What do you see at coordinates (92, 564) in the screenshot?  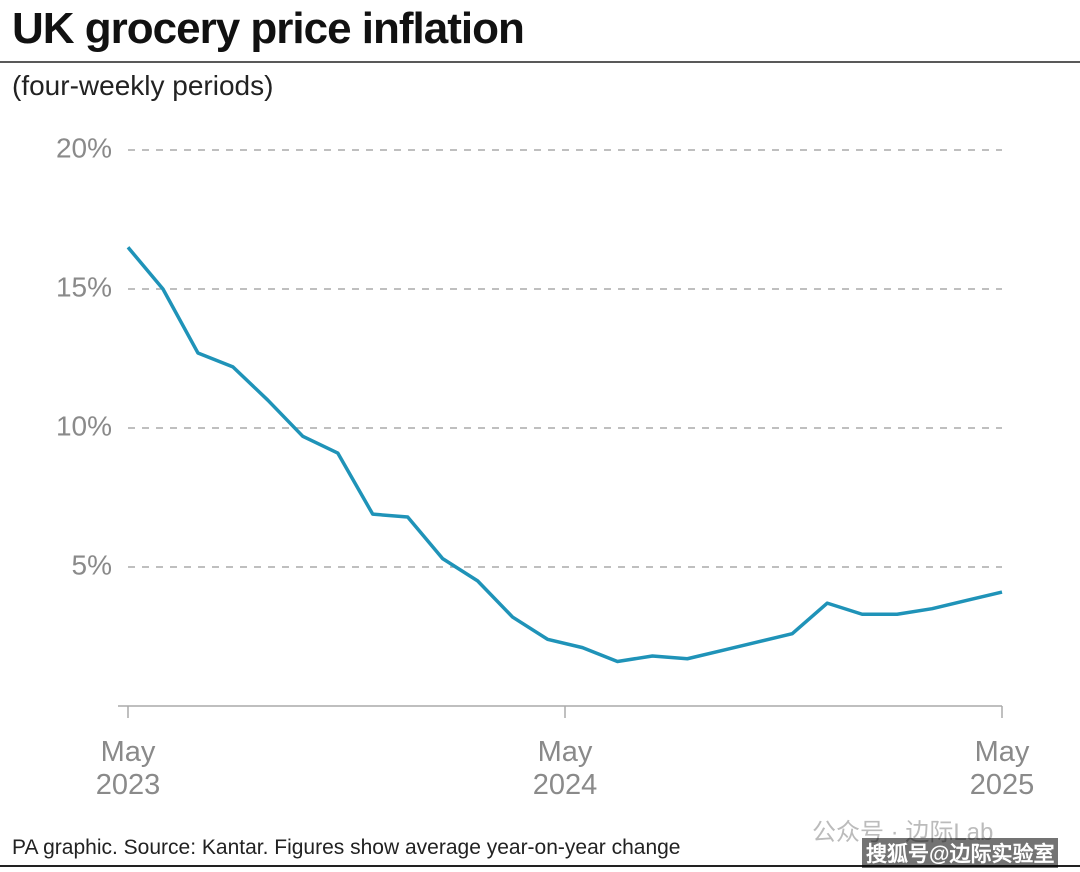 I see `y-tick-label: 5%` at bounding box center [92, 564].